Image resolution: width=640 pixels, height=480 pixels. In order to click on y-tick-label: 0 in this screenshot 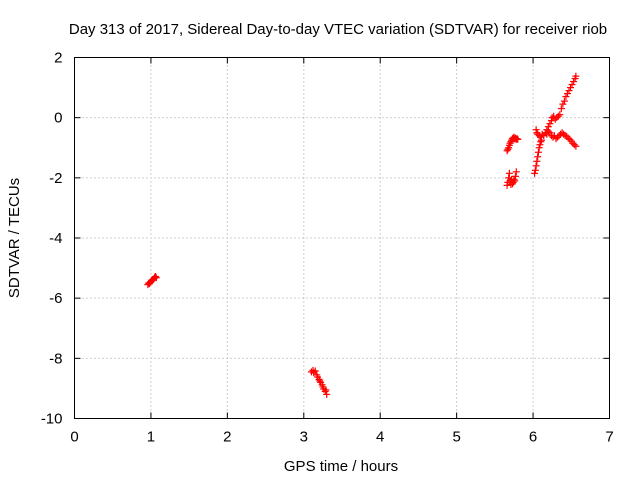, I will do `click(58, 118)`.